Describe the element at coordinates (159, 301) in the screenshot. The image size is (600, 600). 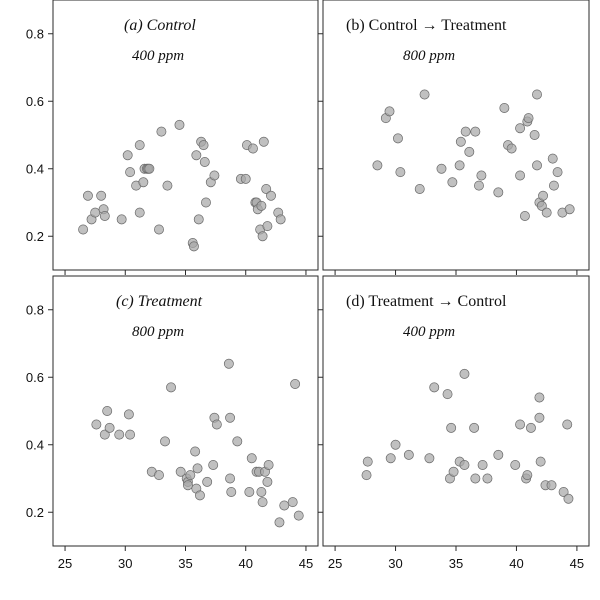
I see `panel-title: (c) Treatment` at that location.